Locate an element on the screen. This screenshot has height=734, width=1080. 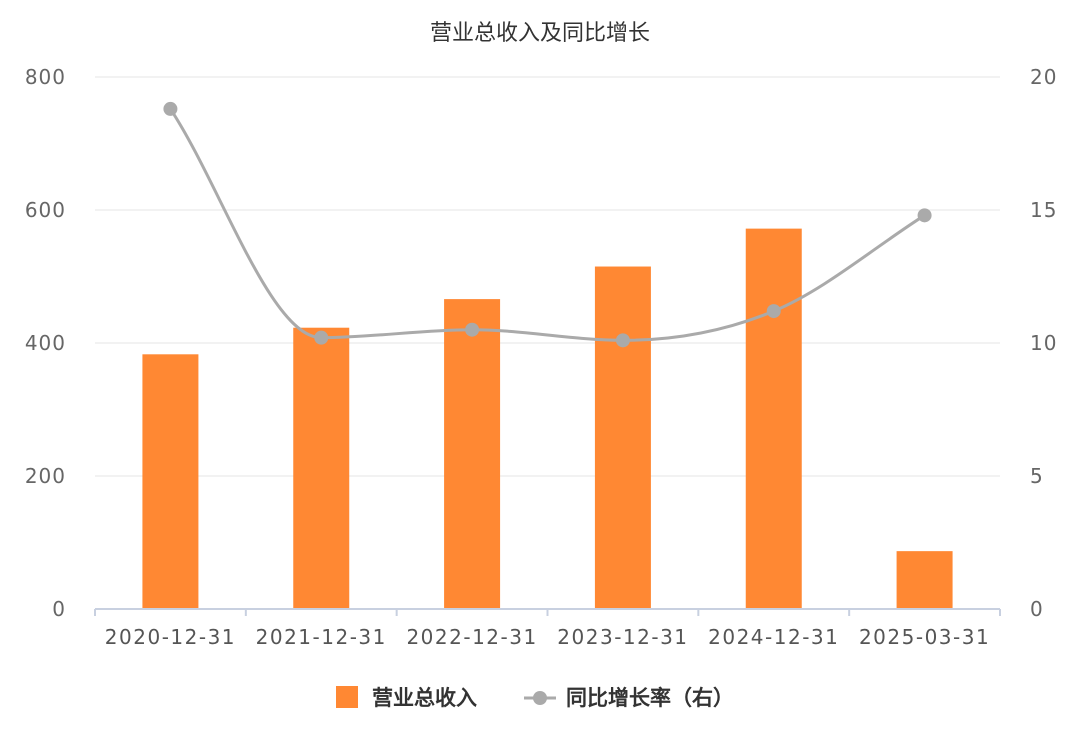
y-left-tick-label: 600 is located at coordinates (45, 210).